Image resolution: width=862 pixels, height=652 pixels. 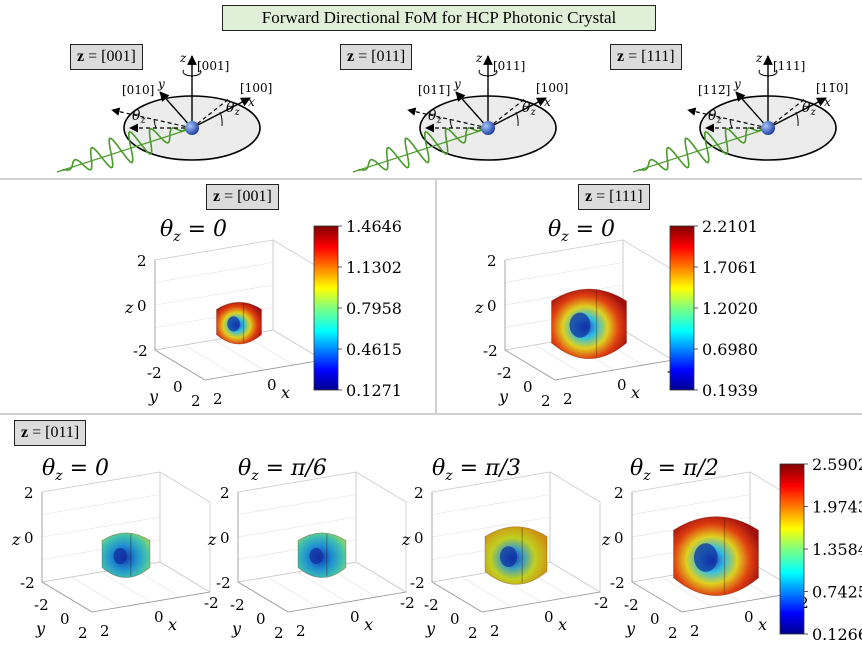 I want to click on zbox-diagram-1: z = [001], so click(x=106, y=57).